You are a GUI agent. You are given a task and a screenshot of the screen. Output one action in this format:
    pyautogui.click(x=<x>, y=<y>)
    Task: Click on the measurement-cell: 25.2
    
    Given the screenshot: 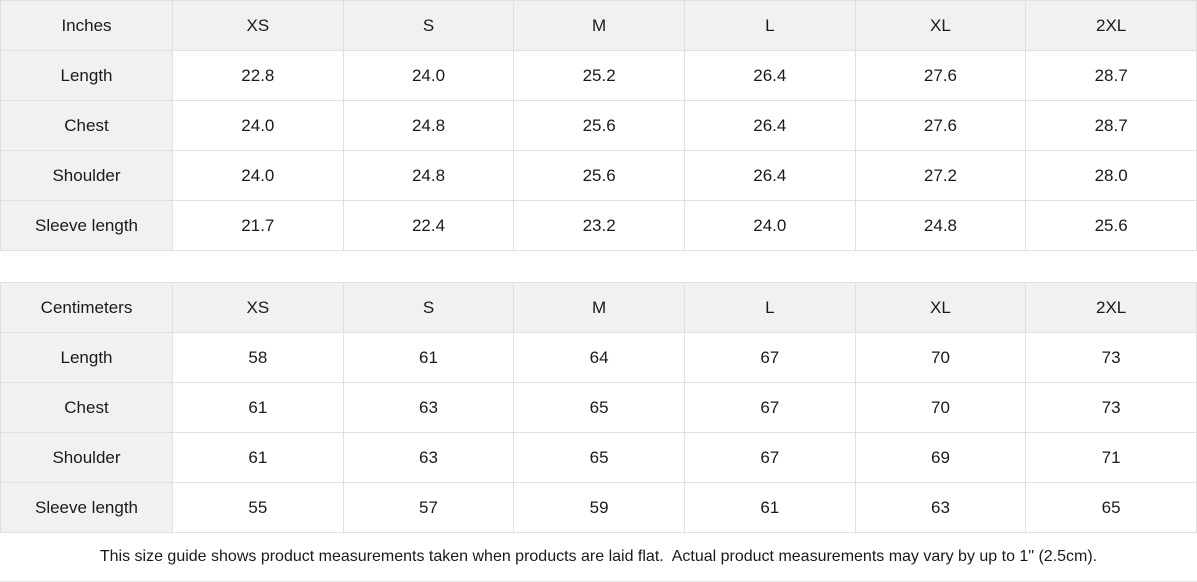 What is the action you would take?
    pyautogui.click(x=599, y=75)
    